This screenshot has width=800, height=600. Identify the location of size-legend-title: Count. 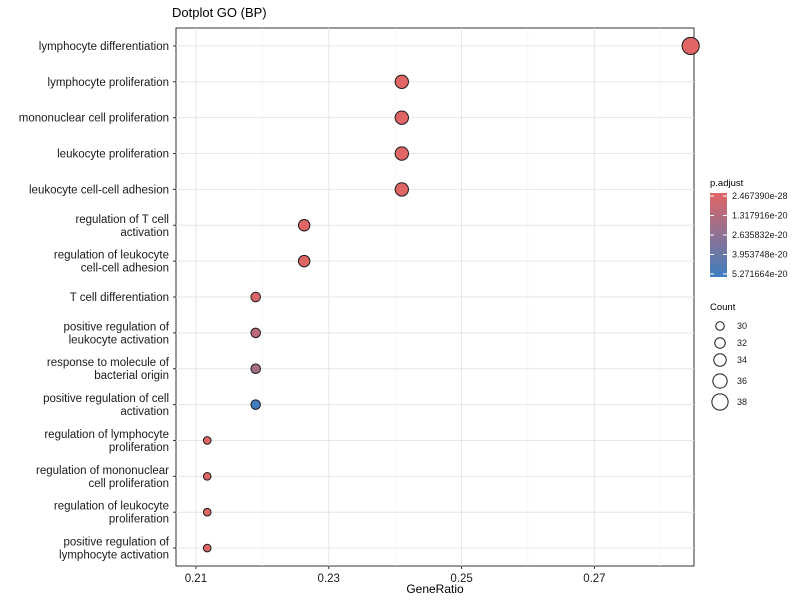
(723, 307).